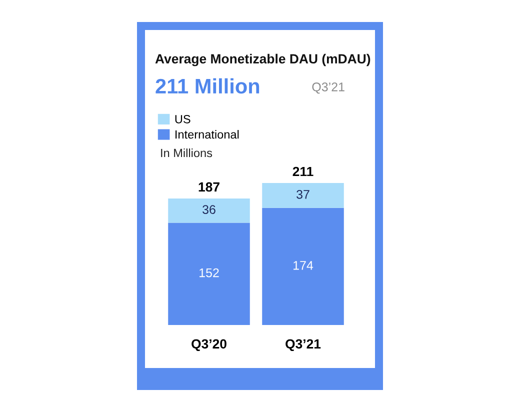 The height and width of the screenshot is (399, 523). What do you see at coordinates (209, 345) in the screenshot?
I see `x-tick-label: Q3’20` at bounding box center [209, 345].